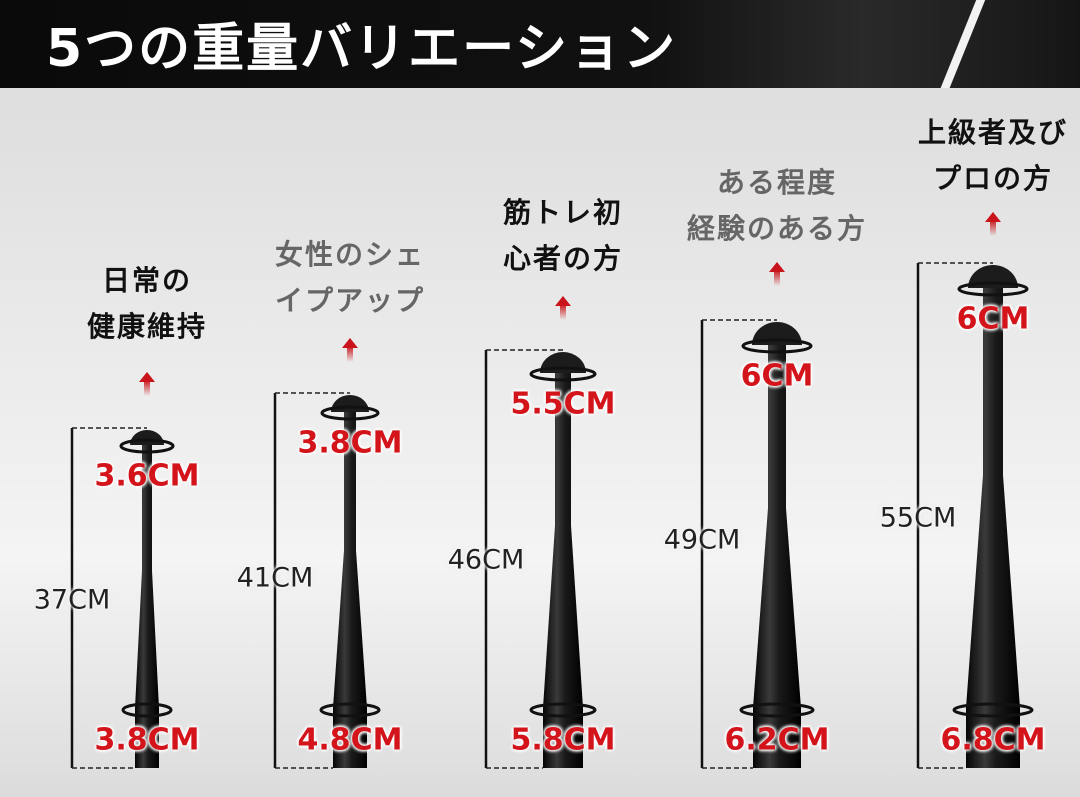  I want to click on page-title: 5つの重量バリエーション, so click(362, 49).